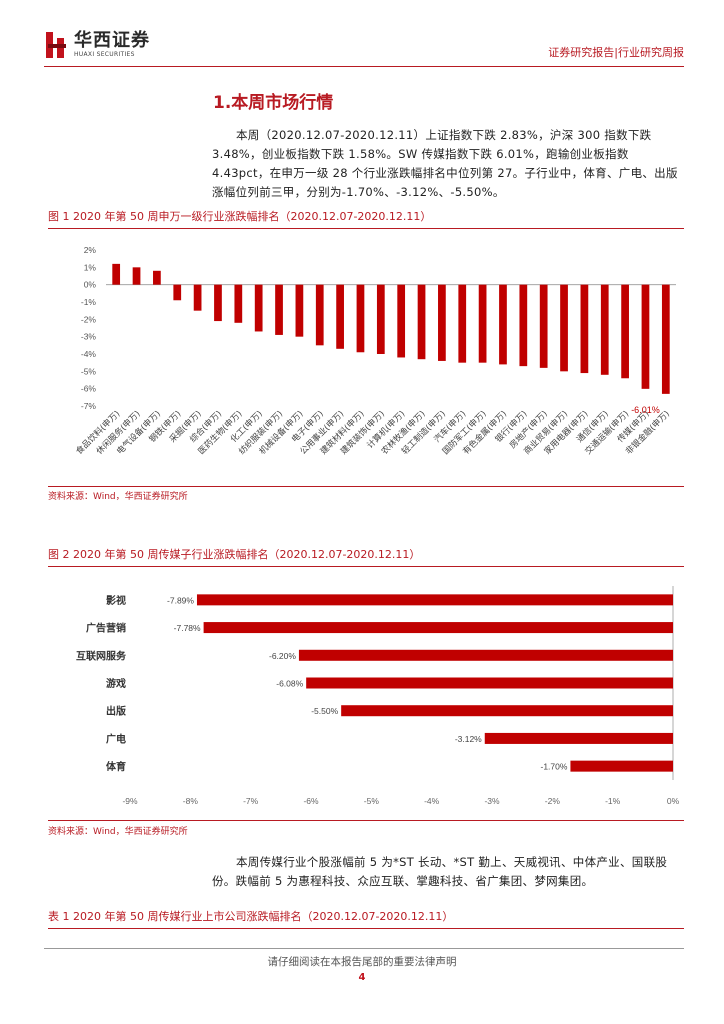 The image size is (724, 1024). What do you see at coordinates (90, 285) in the screenshot?
I see `y-tick-label: 0%` at bounding box center [90, 285].